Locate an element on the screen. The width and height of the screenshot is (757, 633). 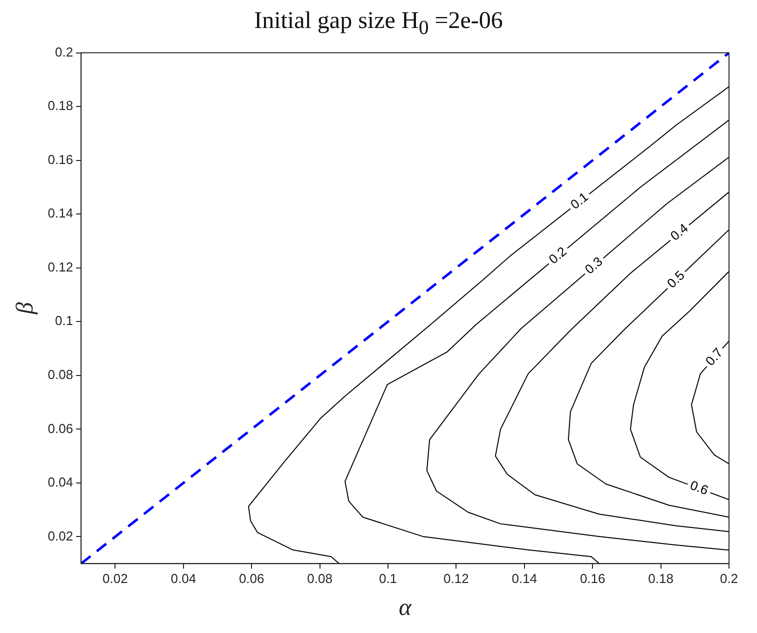
text: 0.2 is located at coordinates (558, 255).